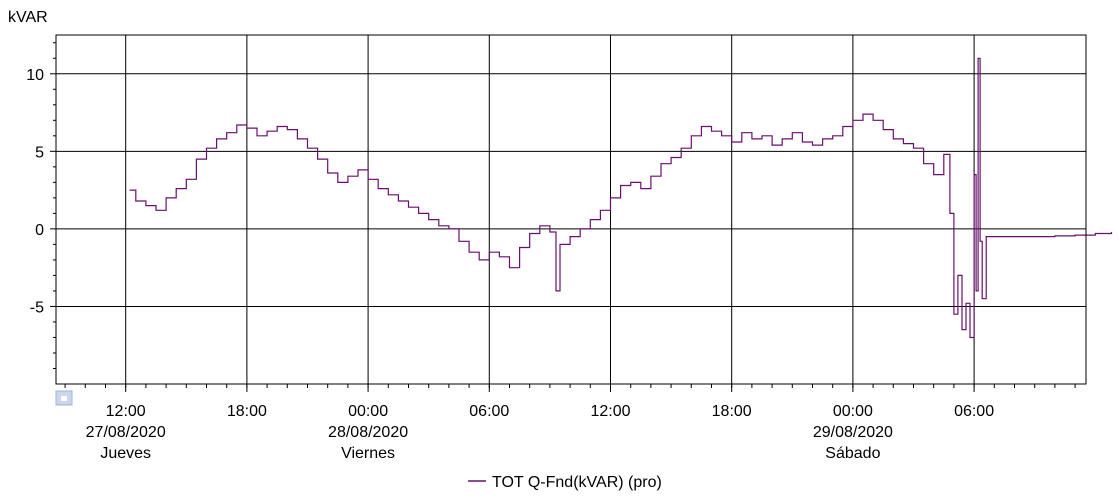 Image resolution: width=1119 pixels, height=498 pixels. What do you see at coordinates (64, 398) in the screenshot?
I see `scroll-handle-icon` at bounding box center [64, 398].